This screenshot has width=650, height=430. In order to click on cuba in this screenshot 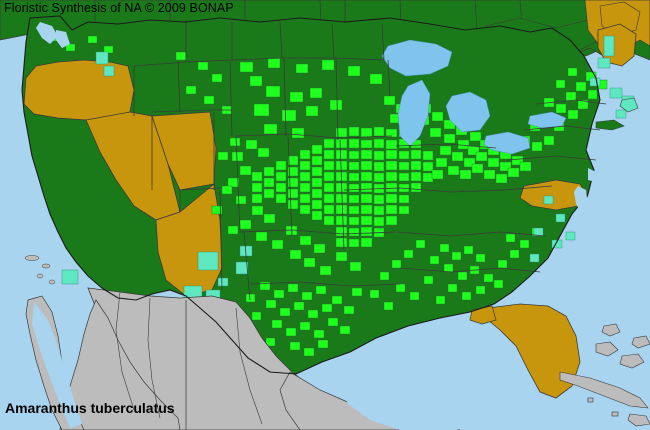, I will do `click(604, 390)`.